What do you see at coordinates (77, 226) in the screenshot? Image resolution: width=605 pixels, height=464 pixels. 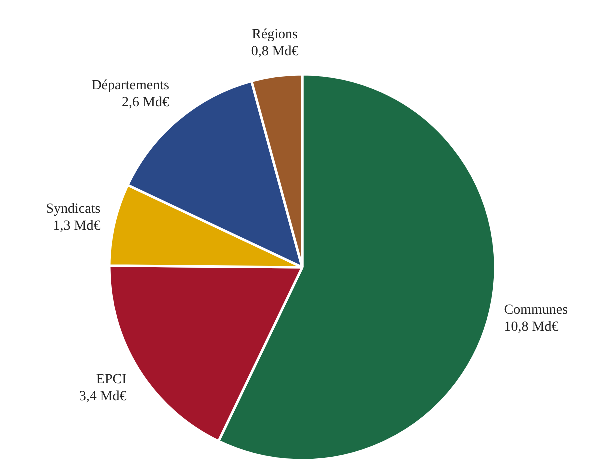 I see `data-label: 1,3 Md€` at bounding box center [77, 226].